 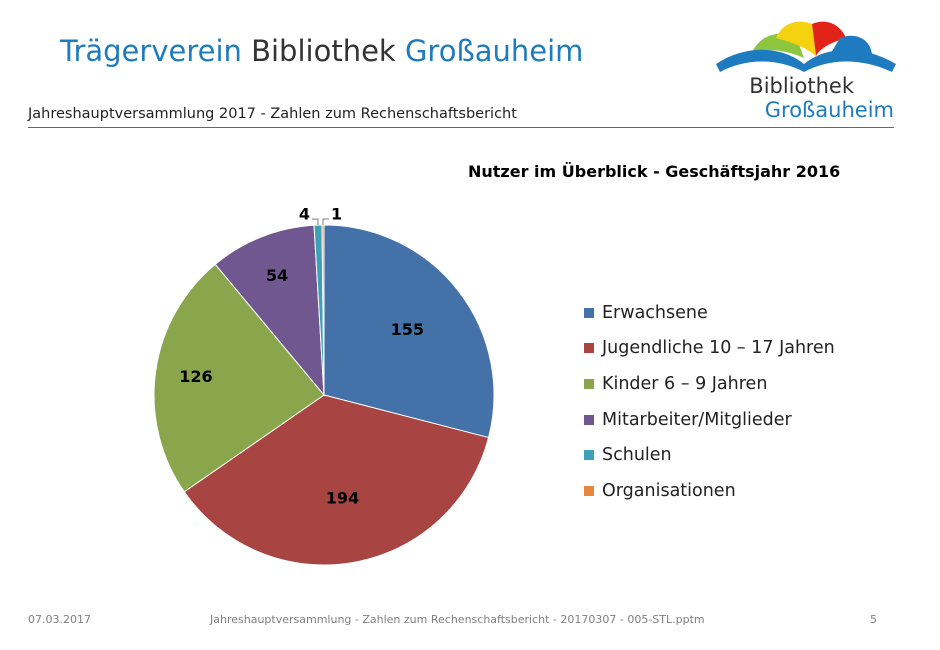 What do you see at coordinates (336, 480) in the screenshot?
I see `pie-slice-jugendliche-10-17-jahren` at bounding box center [336, 480].